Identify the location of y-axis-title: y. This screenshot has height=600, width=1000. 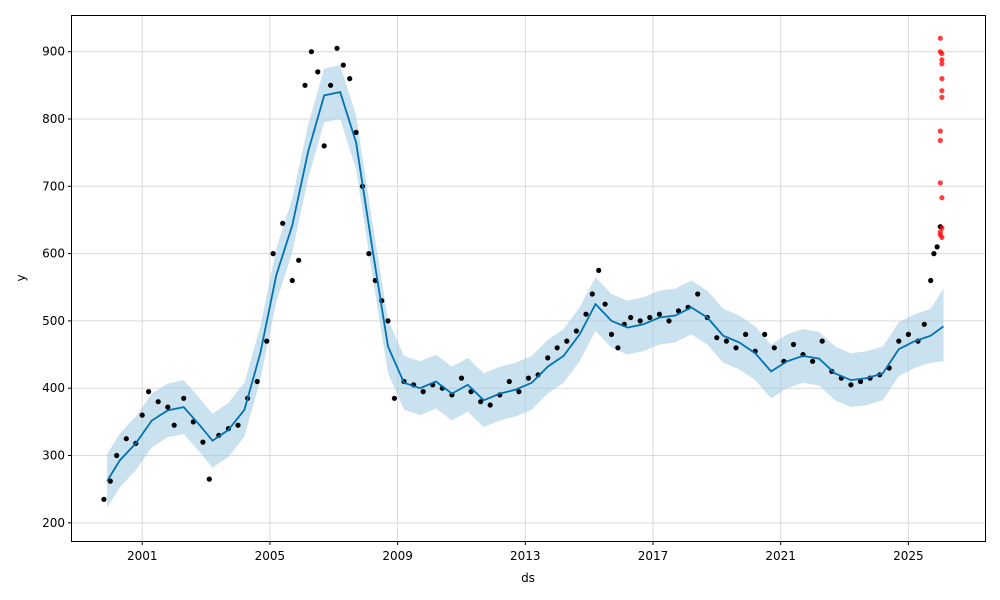
(21, 277).